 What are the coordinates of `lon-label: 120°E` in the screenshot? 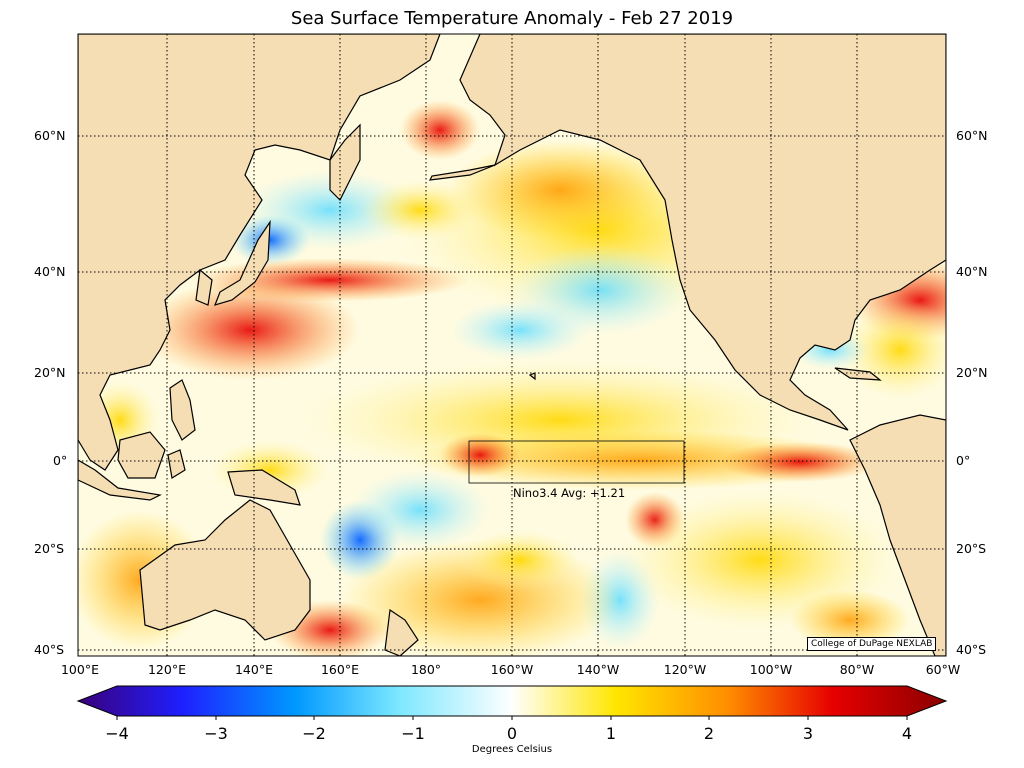 It's located at (167, 669).